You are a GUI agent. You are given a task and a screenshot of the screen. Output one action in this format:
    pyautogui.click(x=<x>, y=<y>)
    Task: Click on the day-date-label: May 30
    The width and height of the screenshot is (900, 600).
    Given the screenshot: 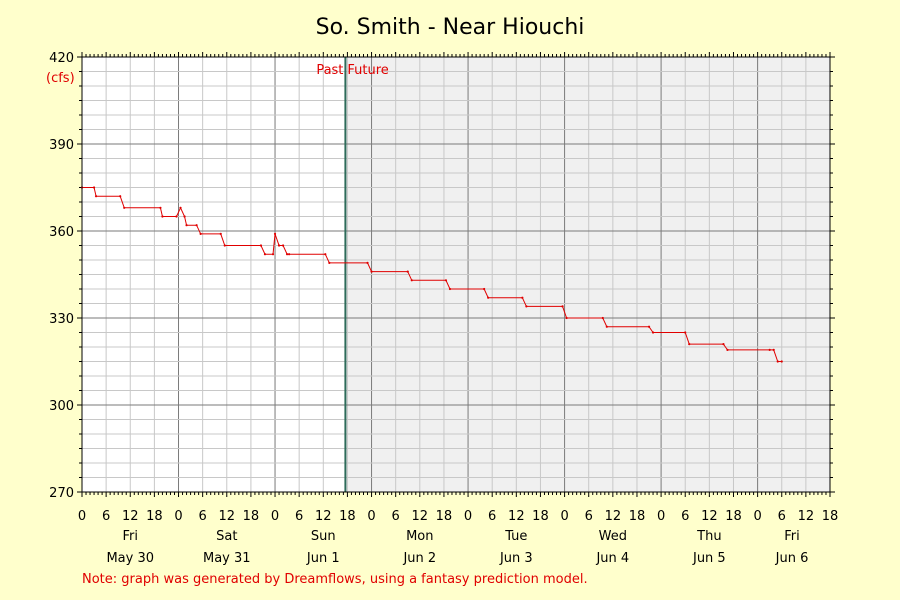 What is the action you would take?
    pyautogui.click(x=130, y=558)
    